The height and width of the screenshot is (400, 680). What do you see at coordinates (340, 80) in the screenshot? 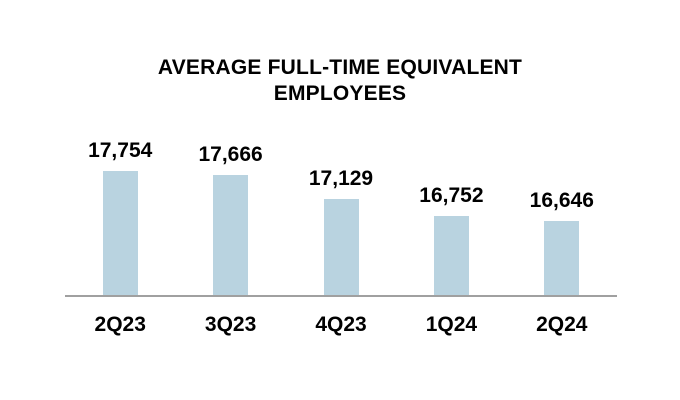
I see `chart-title: AVERAGE FULL-TIME EQUIVALENT EMPLOYEES` at bounding box center [340, 80].